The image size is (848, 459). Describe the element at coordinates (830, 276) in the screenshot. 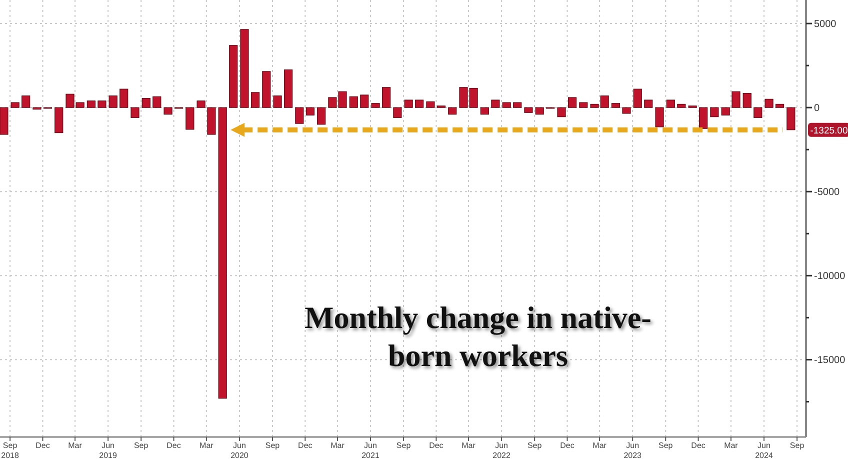

I see `y-tick-label: -10000` at that location.